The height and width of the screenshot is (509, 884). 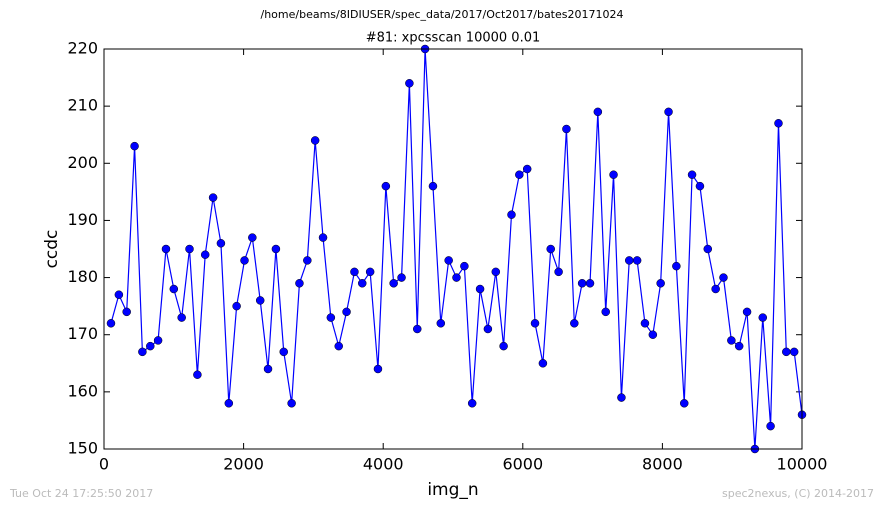 I want to click on x-tick-label: 4000, so click(x=383, y=464).